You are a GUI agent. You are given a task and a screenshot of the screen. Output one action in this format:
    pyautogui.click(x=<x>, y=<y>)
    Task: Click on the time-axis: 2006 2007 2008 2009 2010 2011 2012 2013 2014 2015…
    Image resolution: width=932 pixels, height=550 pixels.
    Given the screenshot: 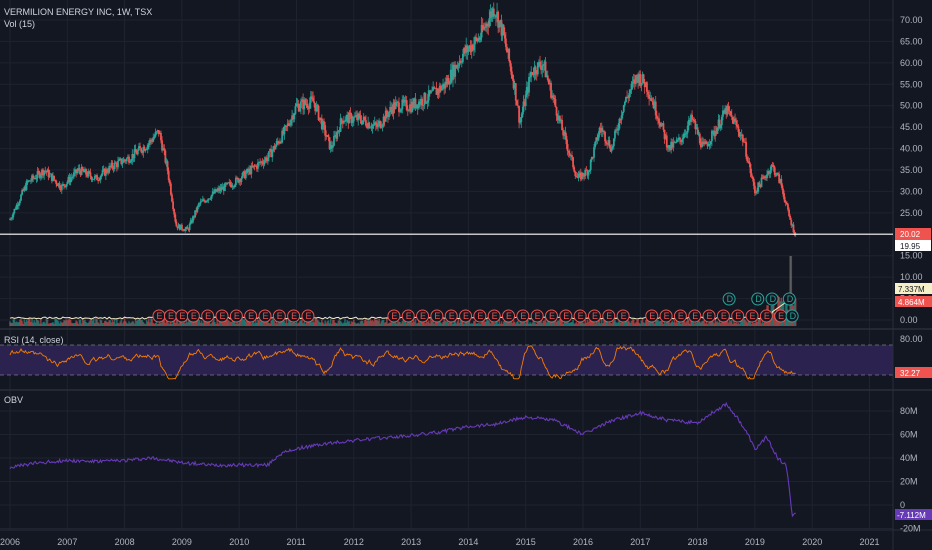 What is the action you would take?
    pyautogui.click(x=440, y=542)
    